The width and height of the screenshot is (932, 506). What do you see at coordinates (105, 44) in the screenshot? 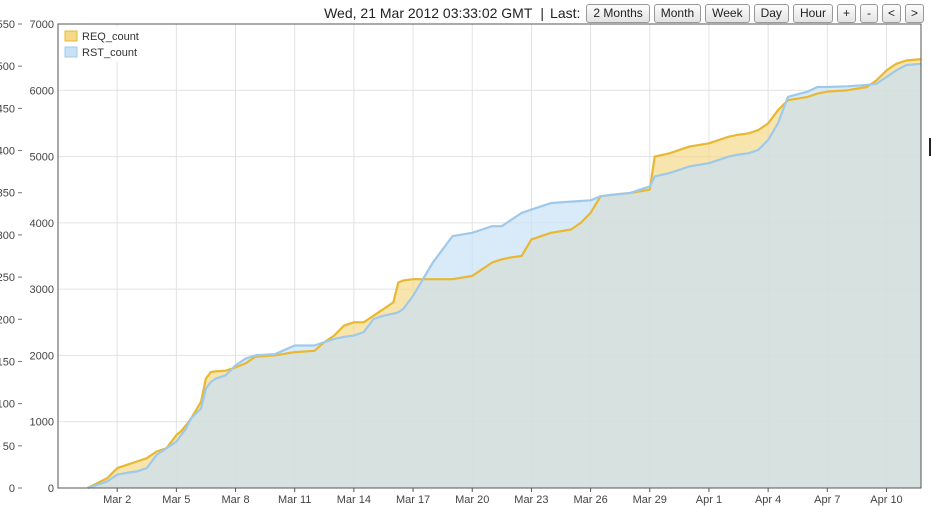
I see `chart-legend: REQ_count RST_count` at bounding box center [105, 44].